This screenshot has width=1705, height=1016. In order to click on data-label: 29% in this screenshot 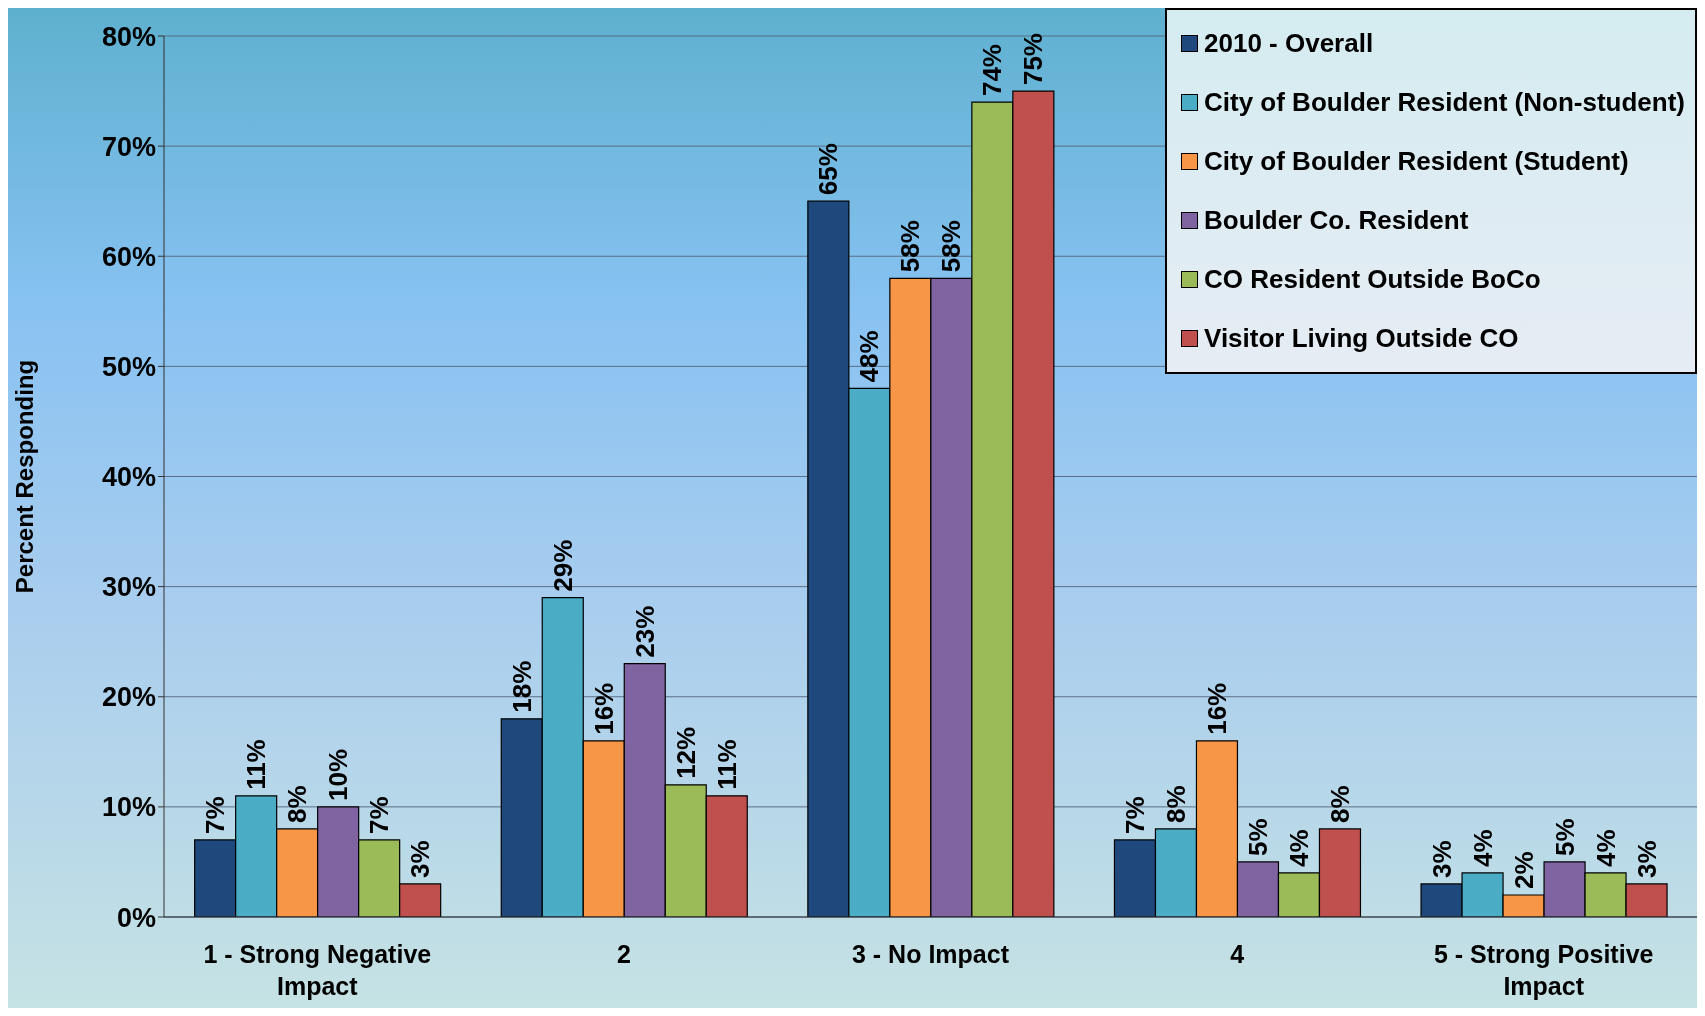, I will do `click(562, 565)`.